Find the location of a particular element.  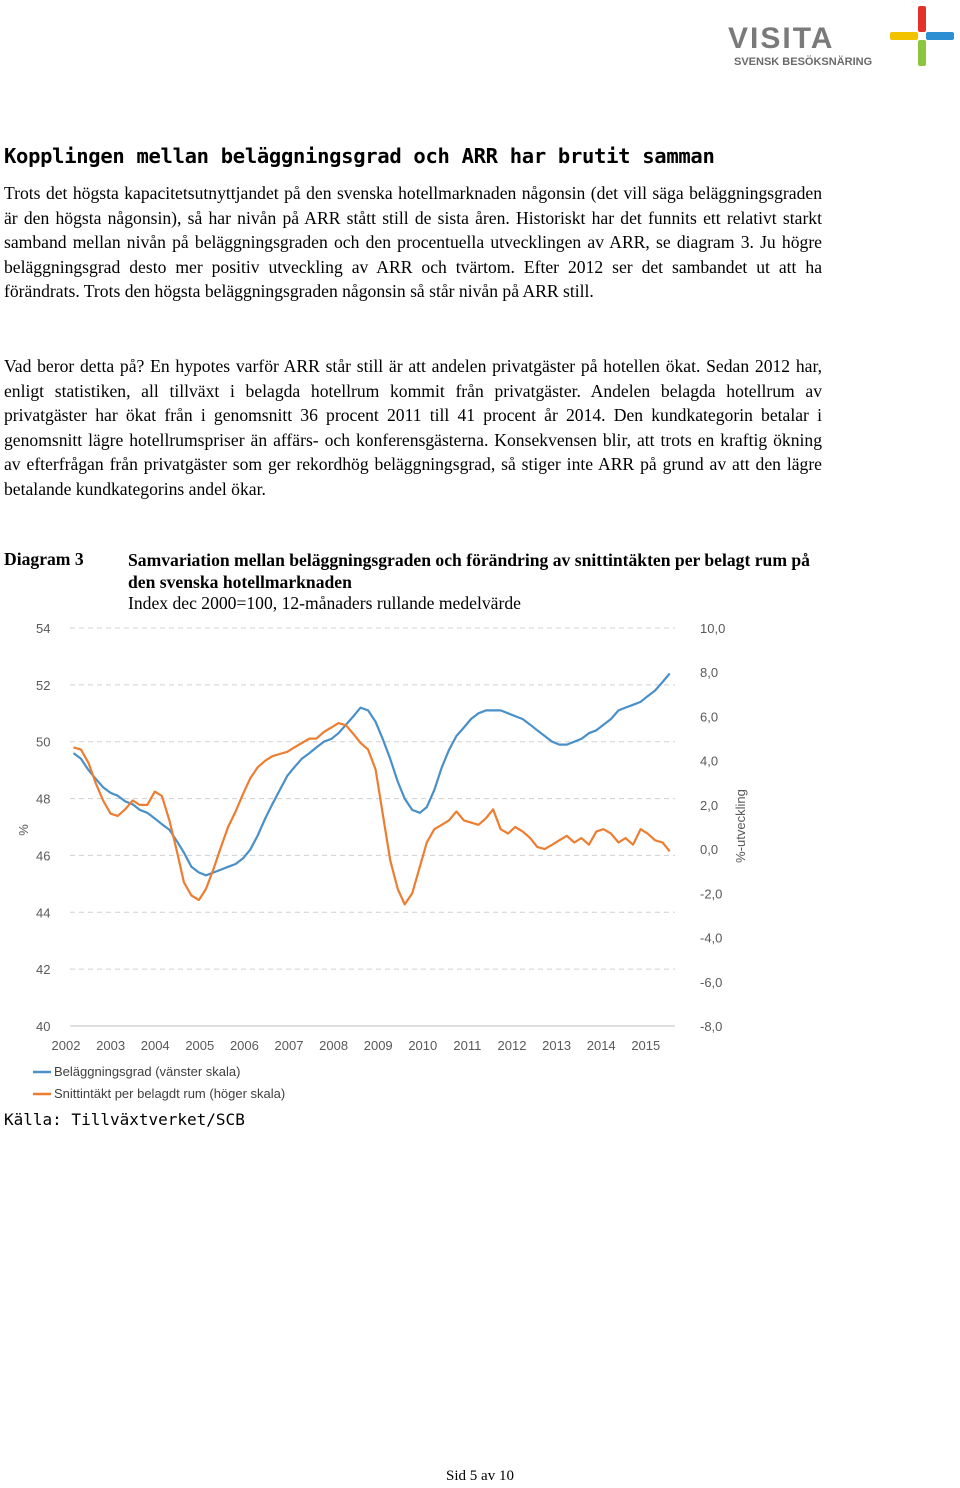

logo-mark-yellow is located at coordinates (904, 36).